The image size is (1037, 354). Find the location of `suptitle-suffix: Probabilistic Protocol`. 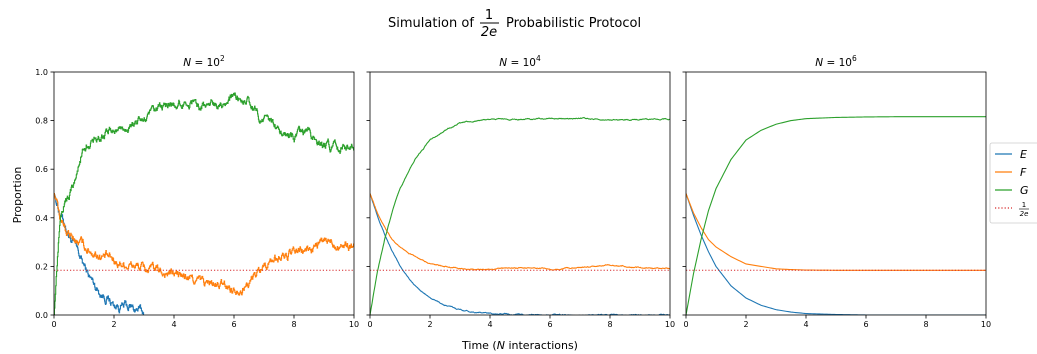

suptitle-suffix: Probabilistic Protocol is located at coordinates (573, 23).